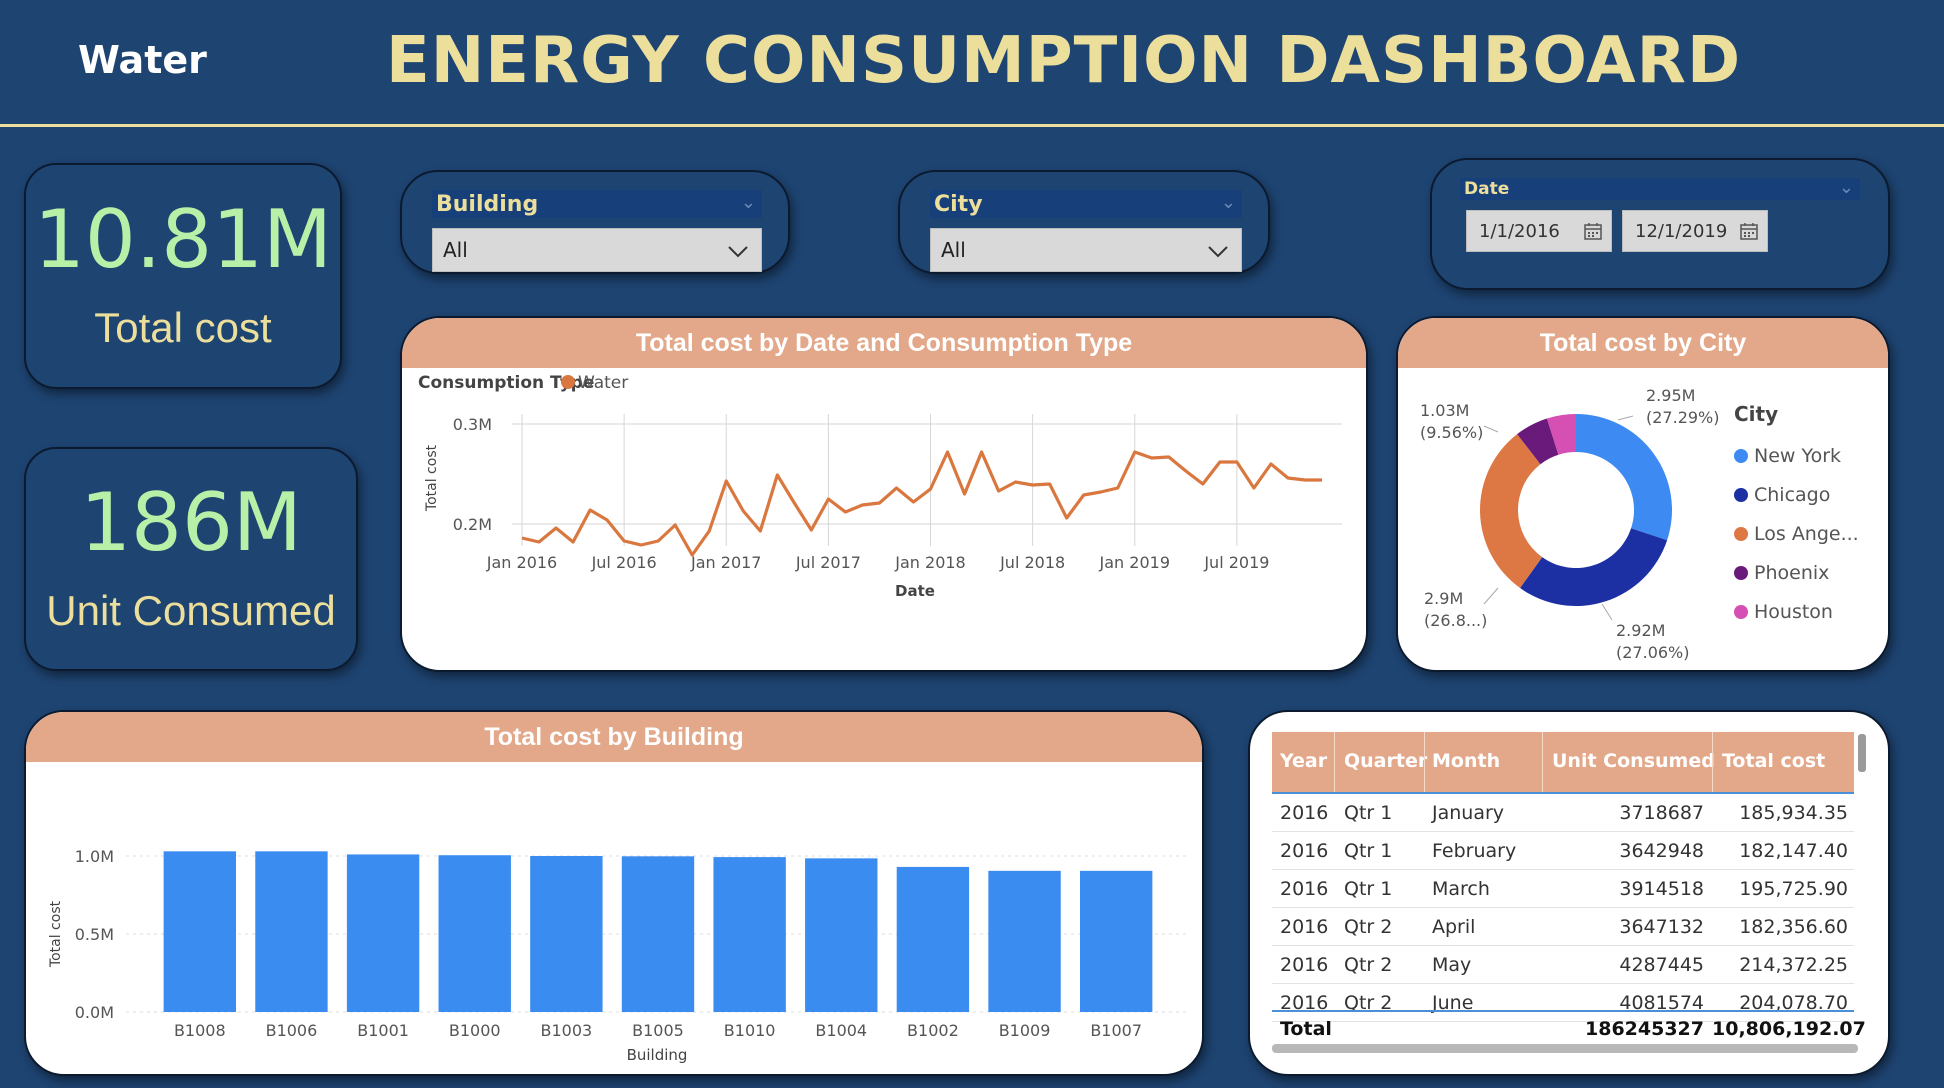  What do you see at coordinates (191, 522) in the screenshot?
I see `unit-consumed-value: 186M` at bounding box center [191, 522].